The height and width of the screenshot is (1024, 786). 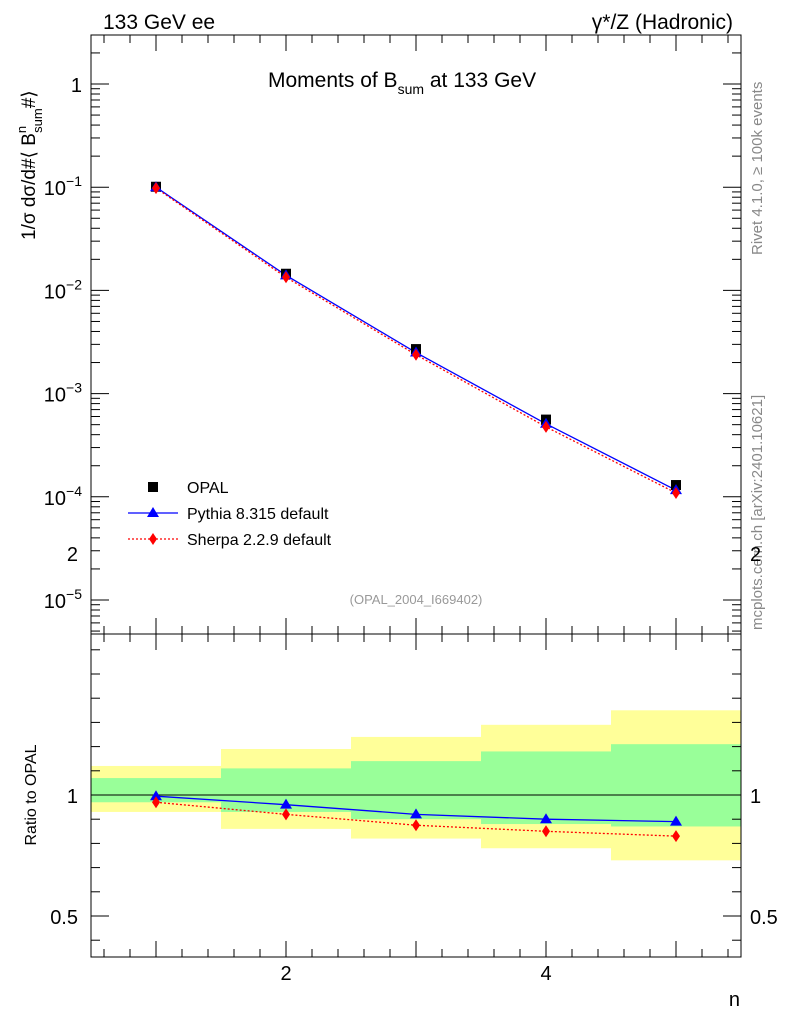 What do you see at coordinates (76, 86) in the screenshot?
I see `y-tick-label: 1` at bounding box center [76, 86].